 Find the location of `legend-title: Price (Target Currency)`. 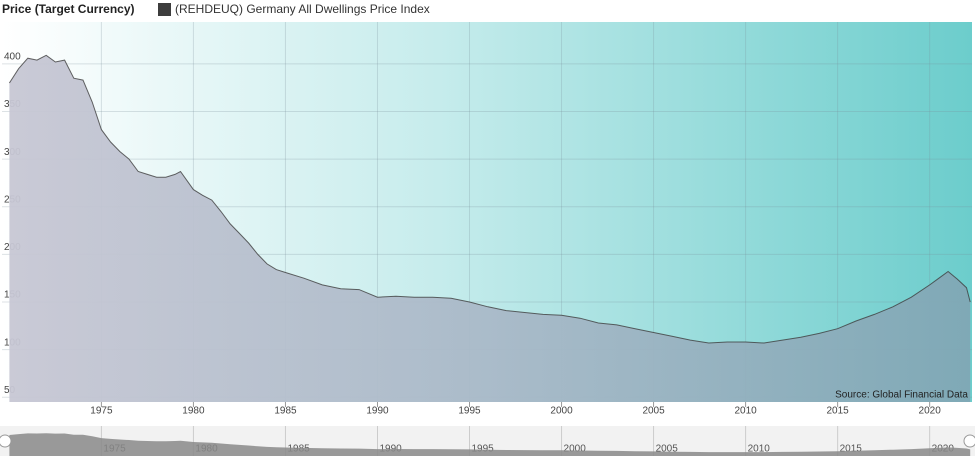

legend-title: Price (Target Currency) is located at coordinates (68, 9).